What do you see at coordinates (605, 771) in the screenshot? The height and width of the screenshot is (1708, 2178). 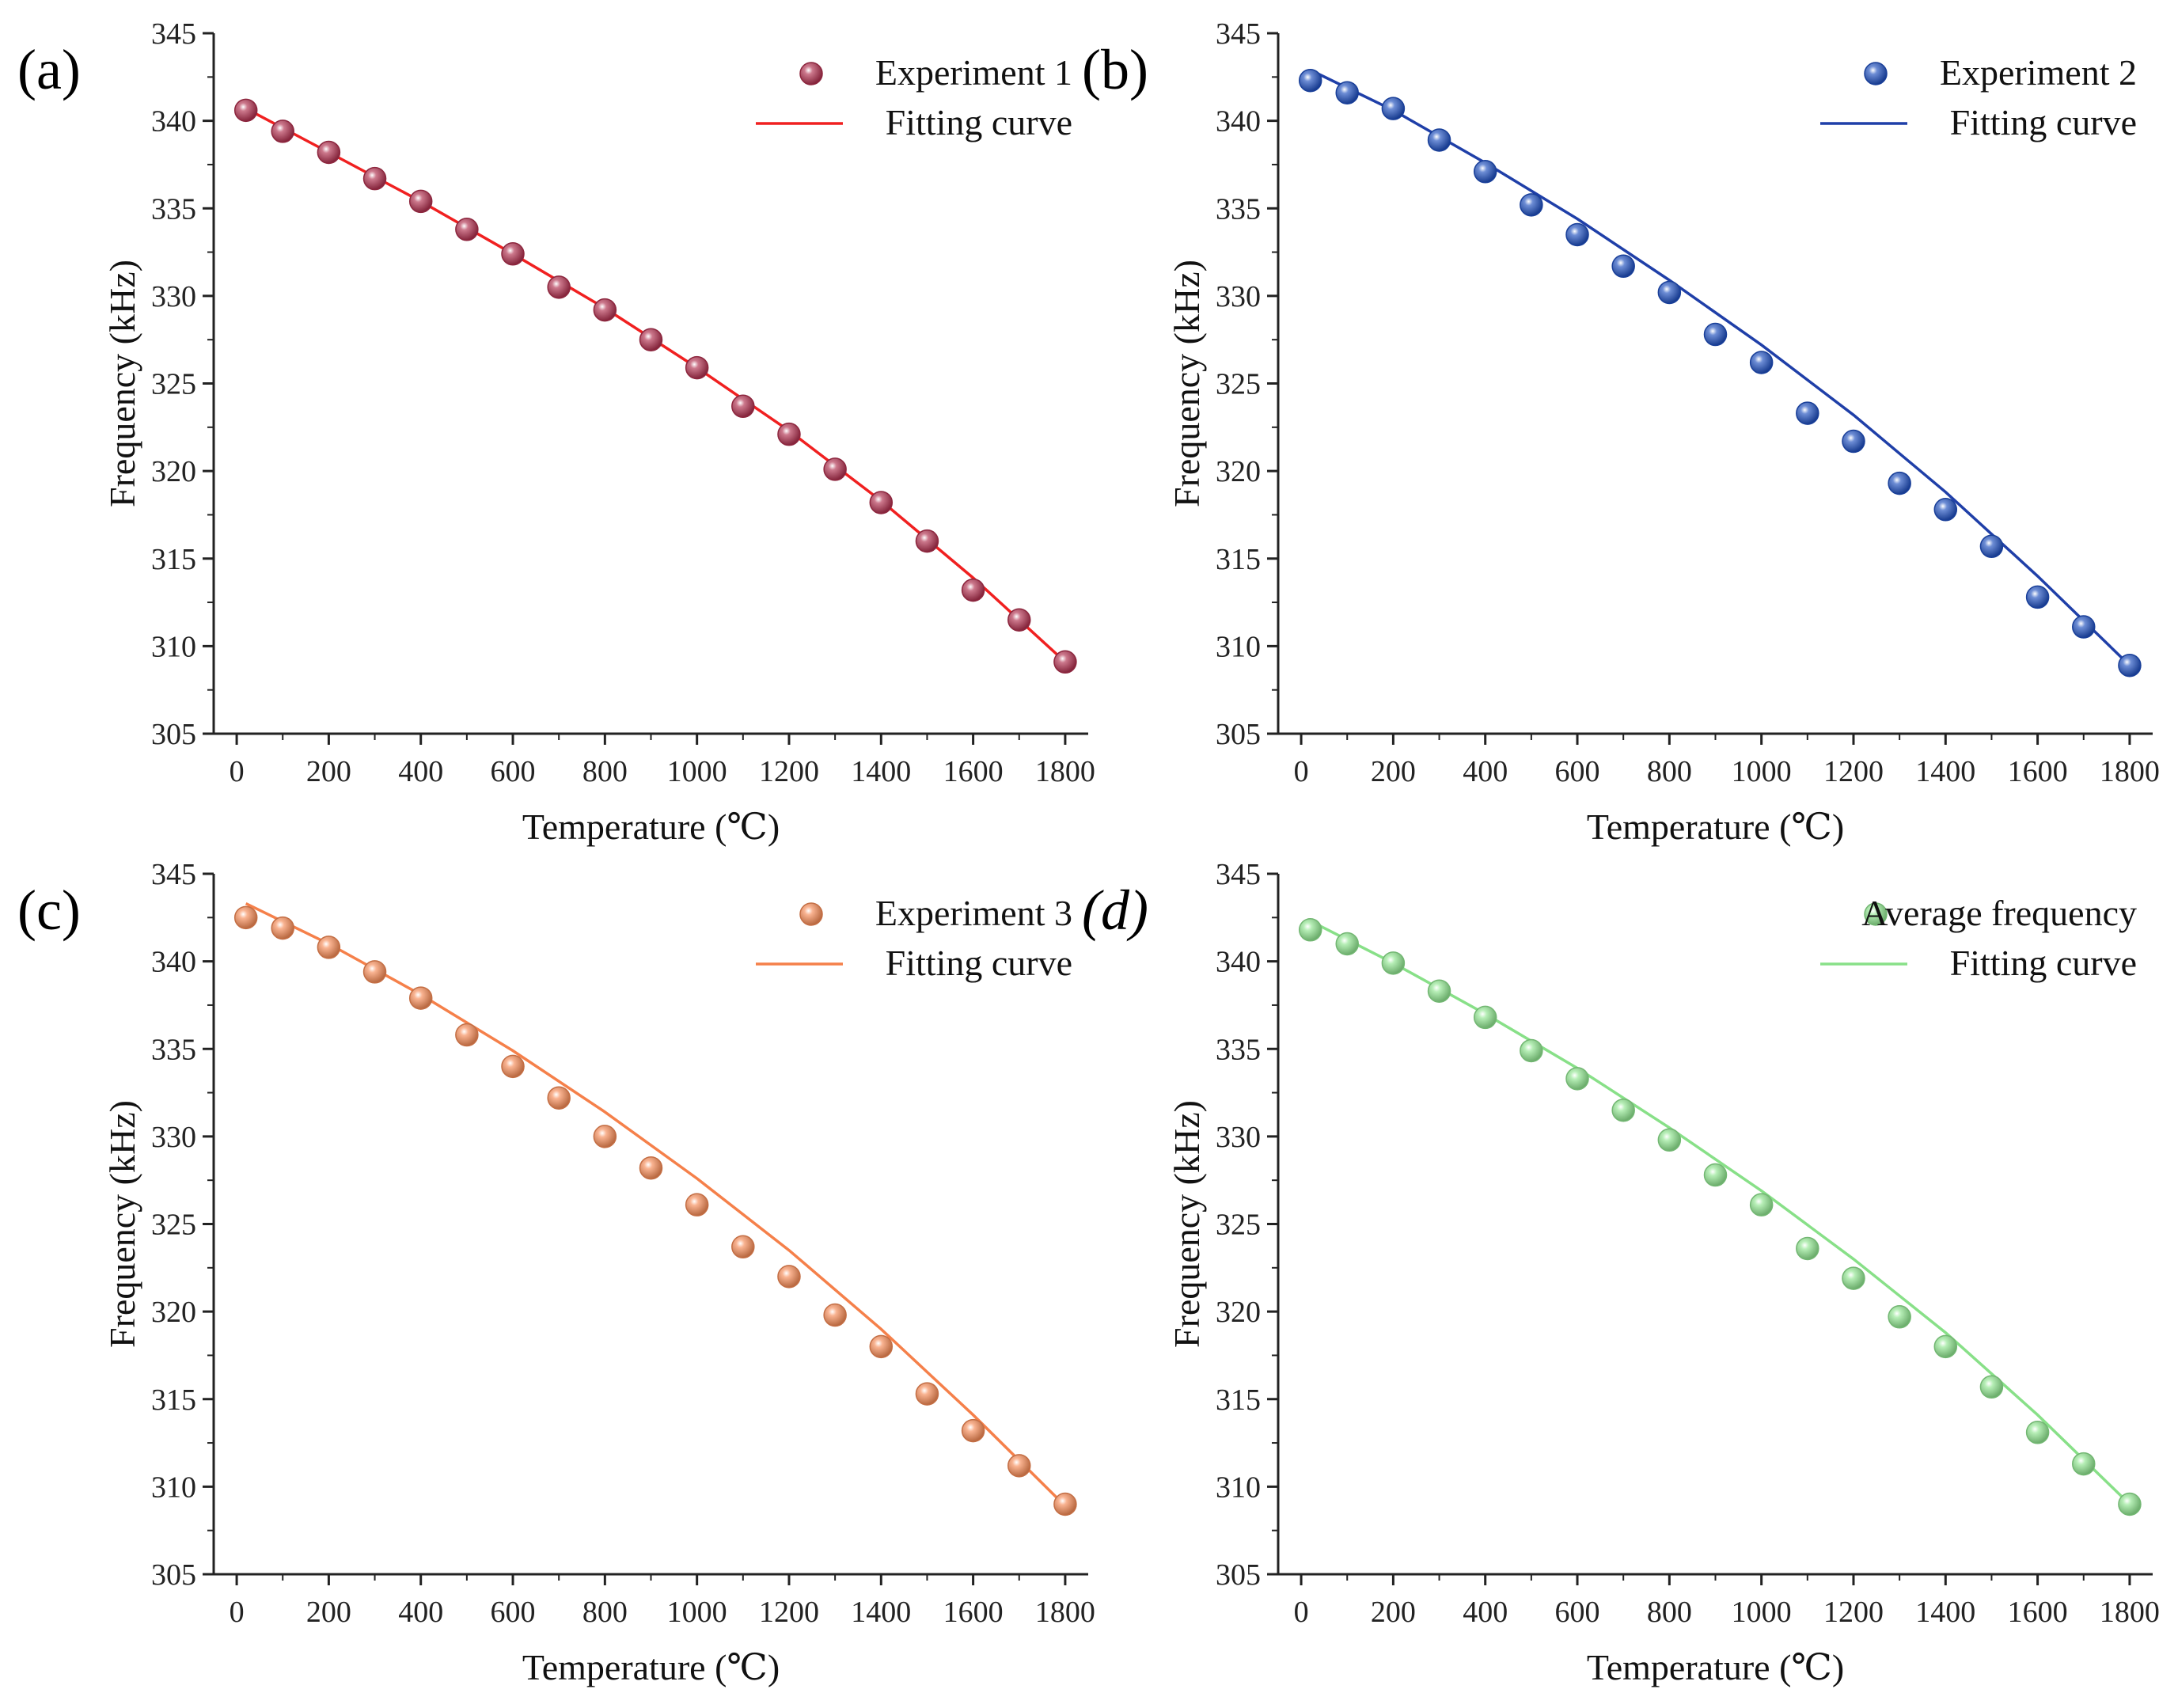 I see `x-tick-label: 800` at bounding box center [605, 771].